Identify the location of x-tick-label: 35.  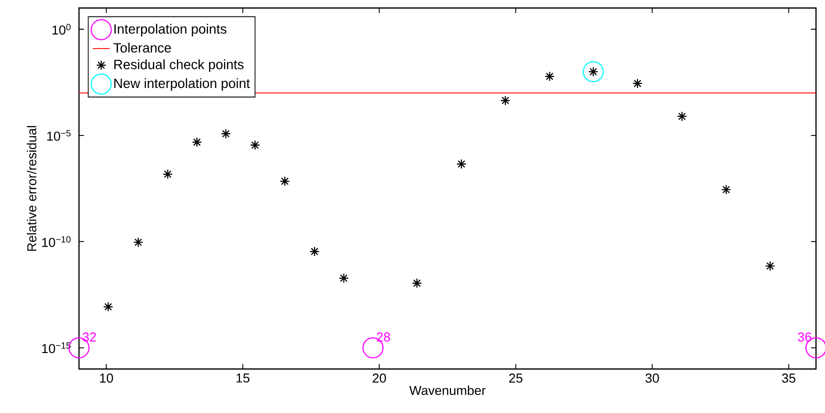
(789, 378).